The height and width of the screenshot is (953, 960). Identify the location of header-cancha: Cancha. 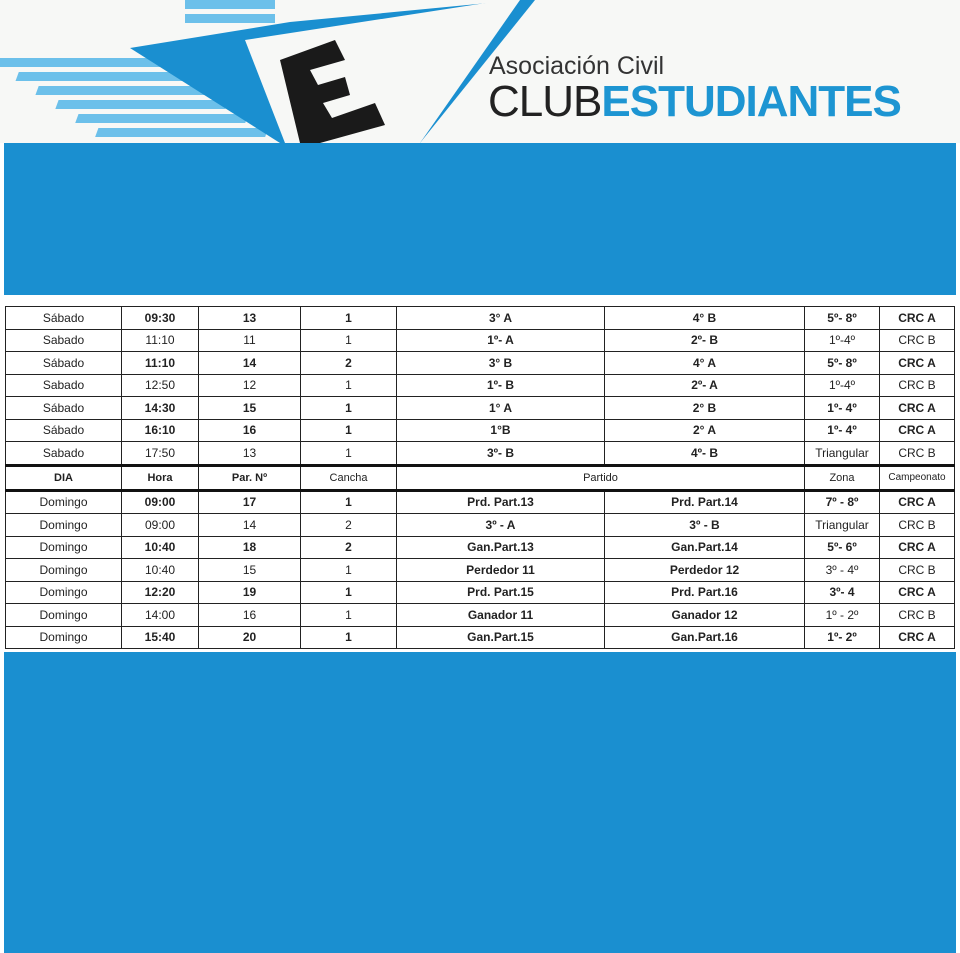
(348, 477).